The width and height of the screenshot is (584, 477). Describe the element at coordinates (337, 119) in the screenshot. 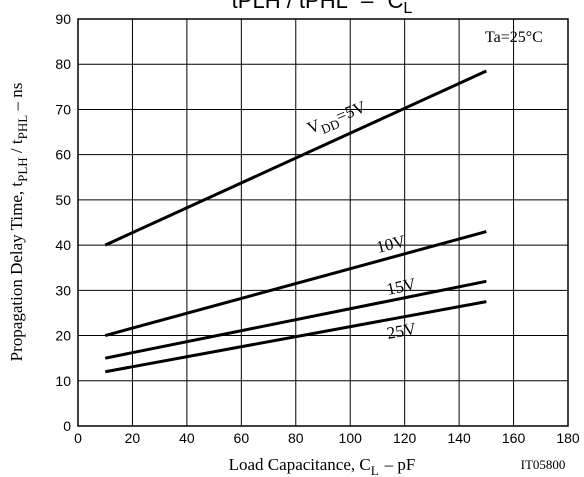

I see `series-label-vdd5: VDD=5V` at that location.